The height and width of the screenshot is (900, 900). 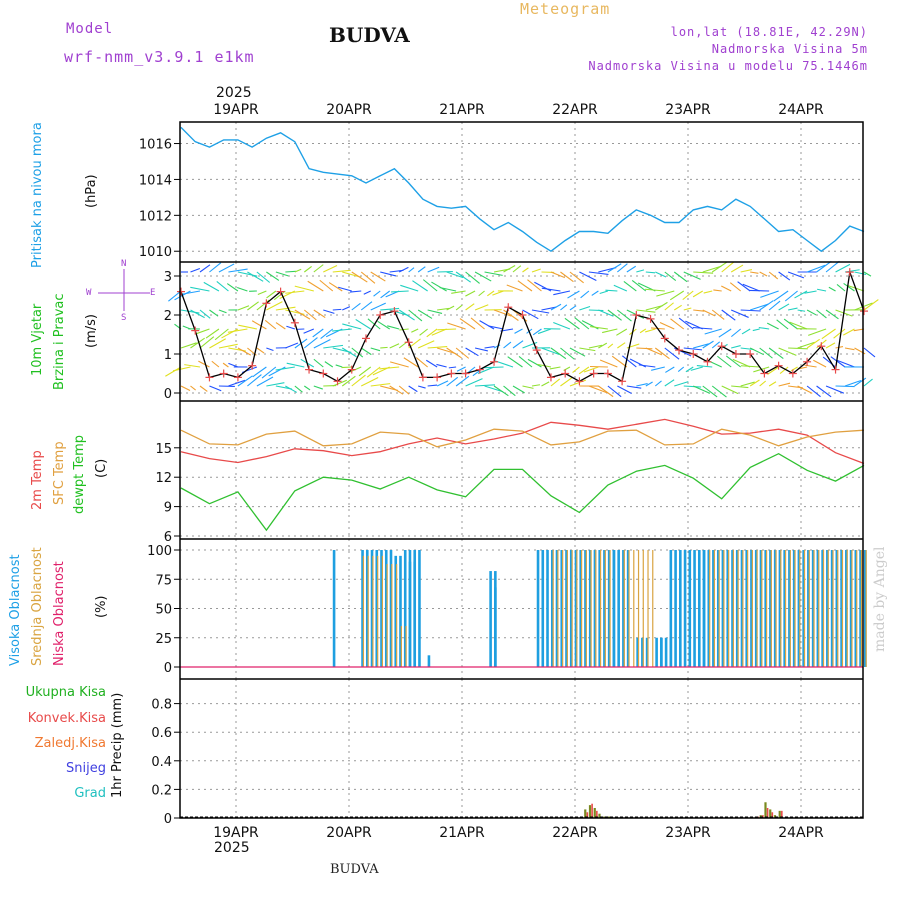 What do you see at coordinates (168, 668) in the screenshot?
I see `y-tick-label: 0` at bounding box center [168, 668].